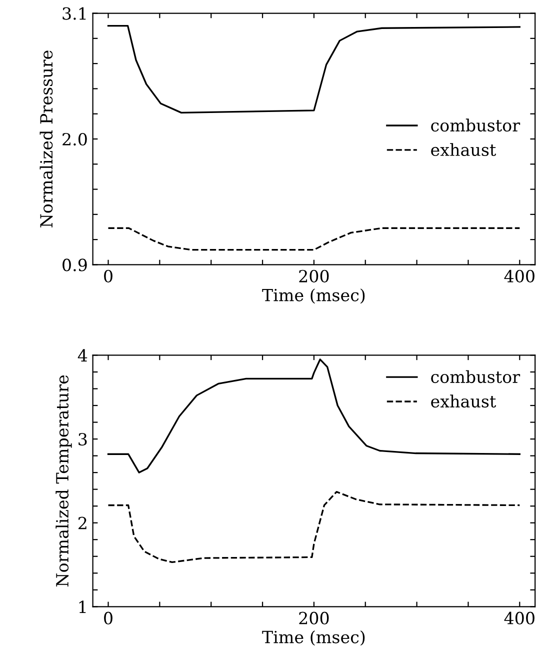 The width and height of the screenshot is (546, 663). I want to click on y-tick-label: 4, so click(83, 355).